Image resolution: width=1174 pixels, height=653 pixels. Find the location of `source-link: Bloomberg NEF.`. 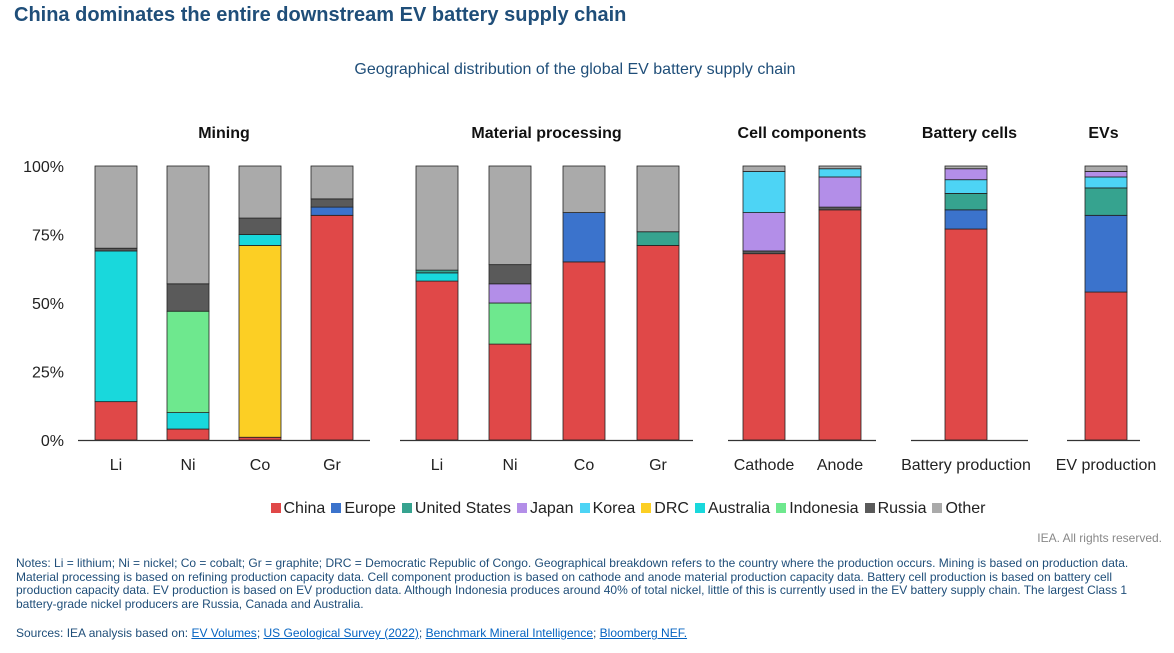

source-link: Bloomberg NEF. is located at coordinates (643, 633).